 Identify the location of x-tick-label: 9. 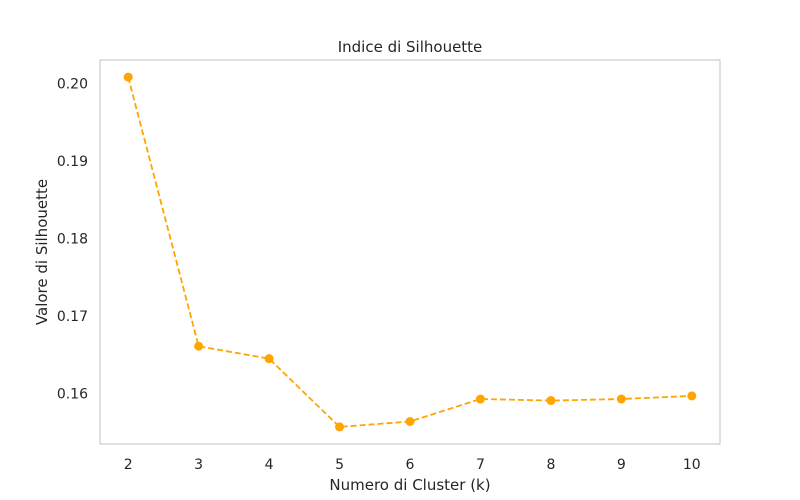
(621, 465).